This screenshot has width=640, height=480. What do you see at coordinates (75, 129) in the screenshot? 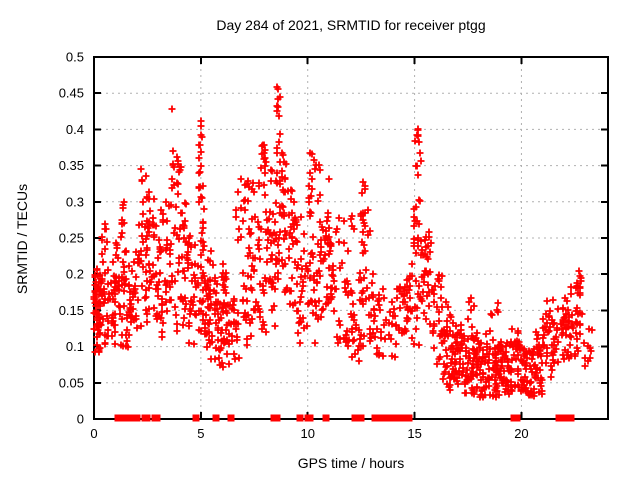
I see `y-tick-label: 0.4` at bounding box center [75, 129].